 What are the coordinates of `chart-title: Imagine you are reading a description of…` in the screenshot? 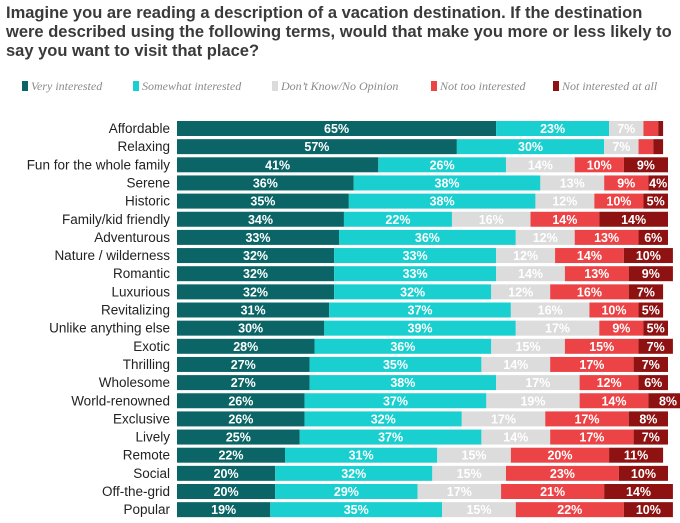 It's located at (339, 32).